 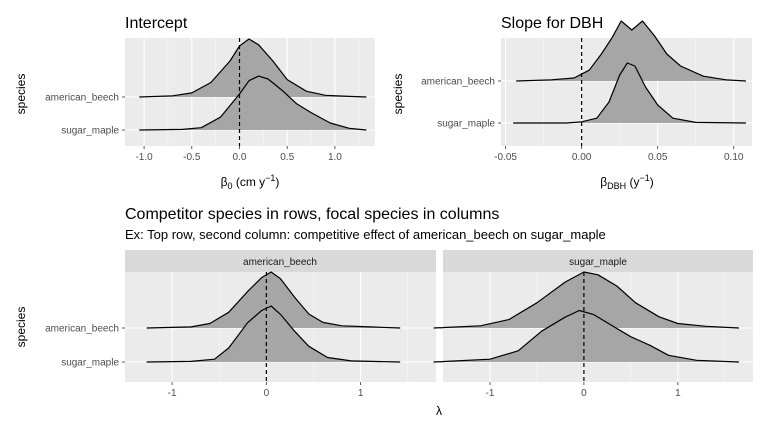 I want to click on slope-xlabel: βDBH (y−1), so click(x=627, y=182).